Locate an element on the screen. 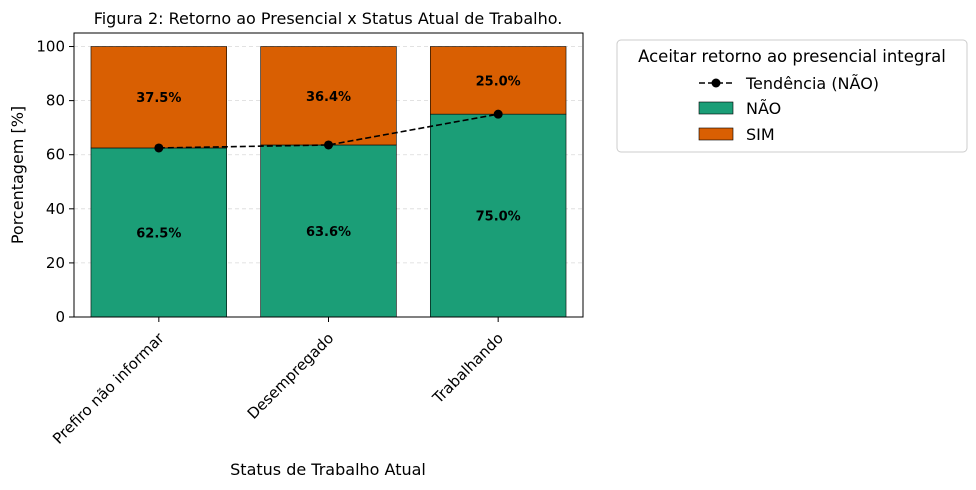  trend-line is located at coordinates (328, 131).